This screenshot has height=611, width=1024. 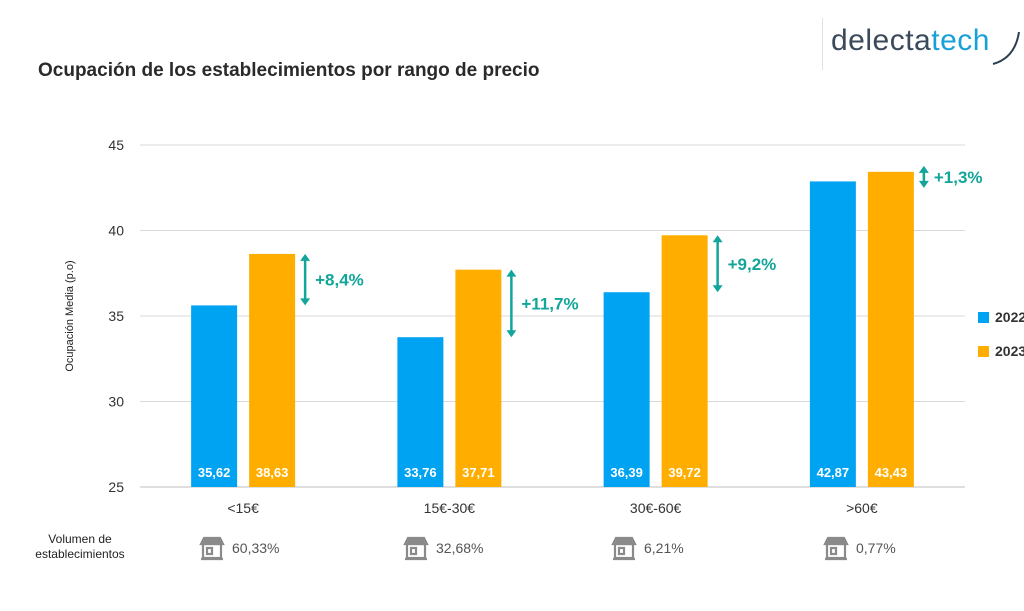 I want to click on y-tick-label: 30, so click(x=116, y=402).